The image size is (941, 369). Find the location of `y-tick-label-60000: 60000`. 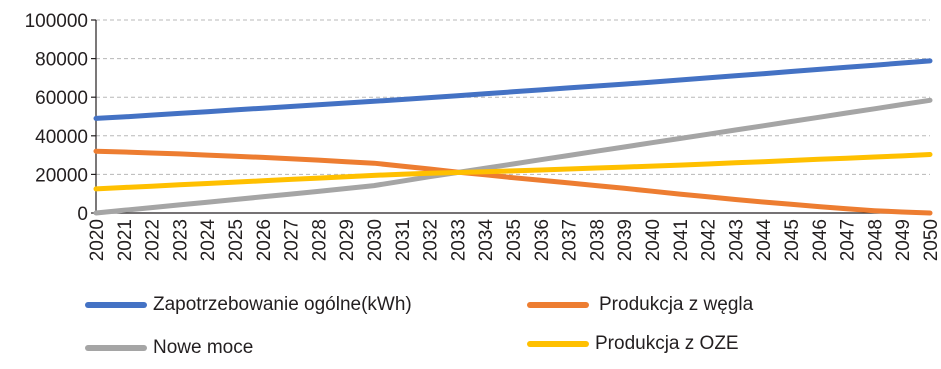

y-tick-label-60000: 60000 is located at coordinates (61, 98).